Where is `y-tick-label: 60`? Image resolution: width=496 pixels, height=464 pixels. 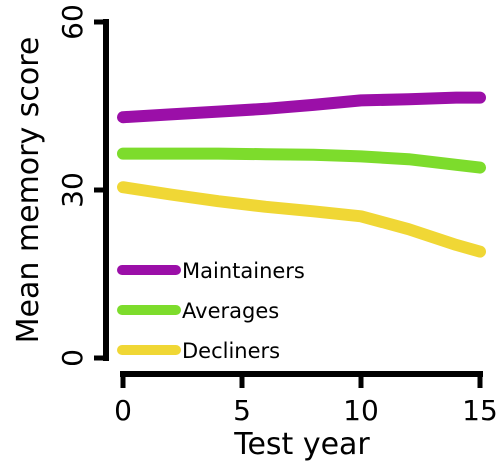
y-tick-label: 60 is located at coordinates (72, 22).